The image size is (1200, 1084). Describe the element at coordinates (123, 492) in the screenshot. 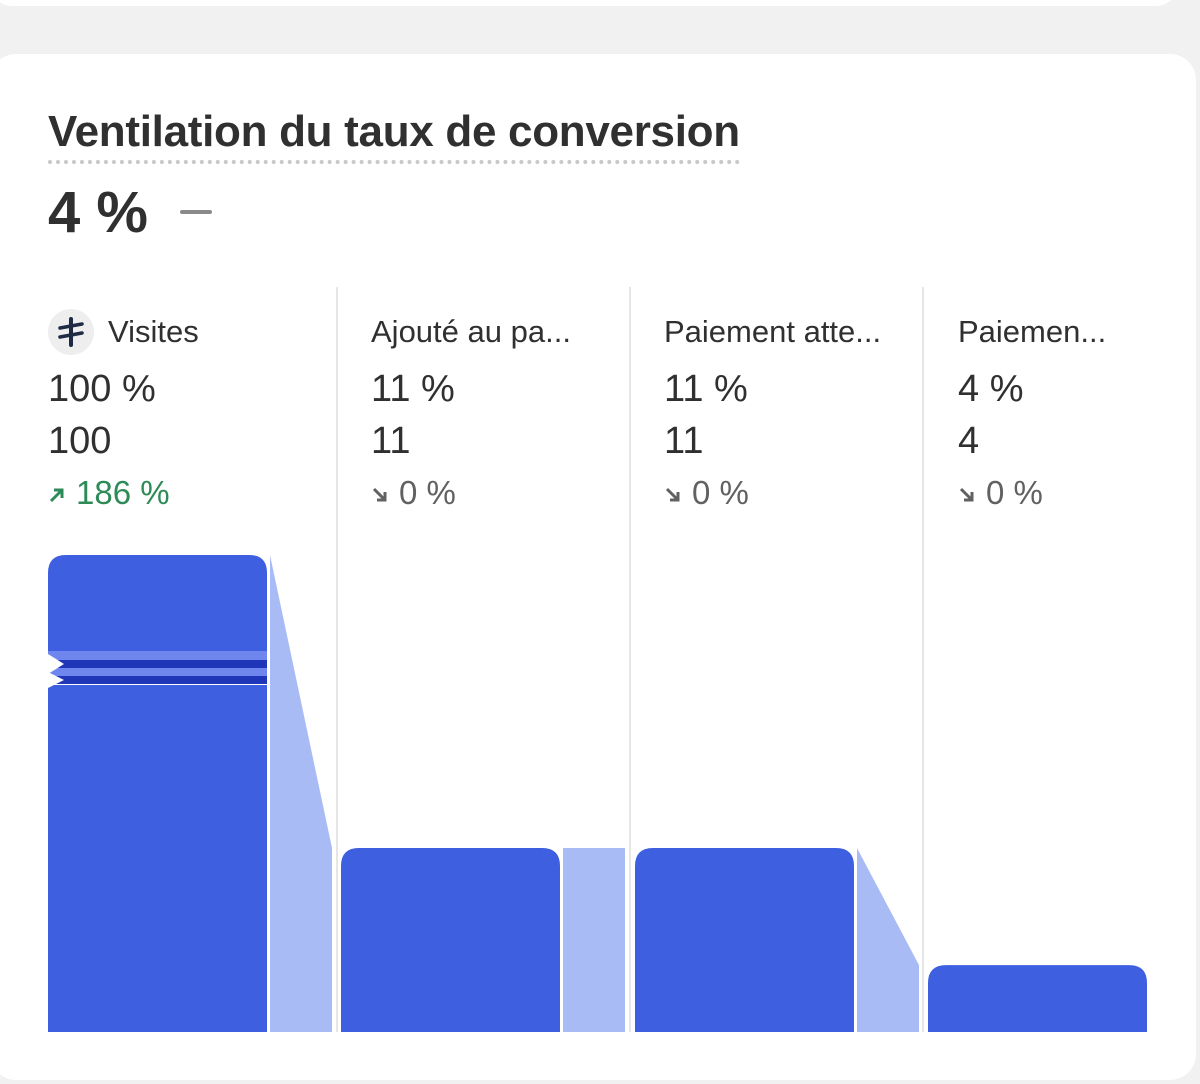

I see `change-value: 186 %` at that location.